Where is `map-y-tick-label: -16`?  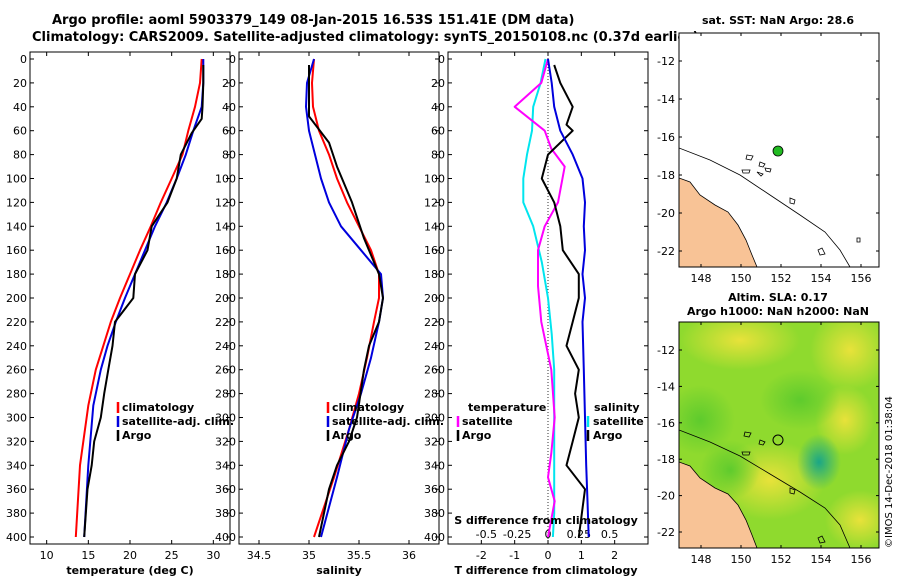 map-y-tick-label: -16 is located at coordinates (666, 137).